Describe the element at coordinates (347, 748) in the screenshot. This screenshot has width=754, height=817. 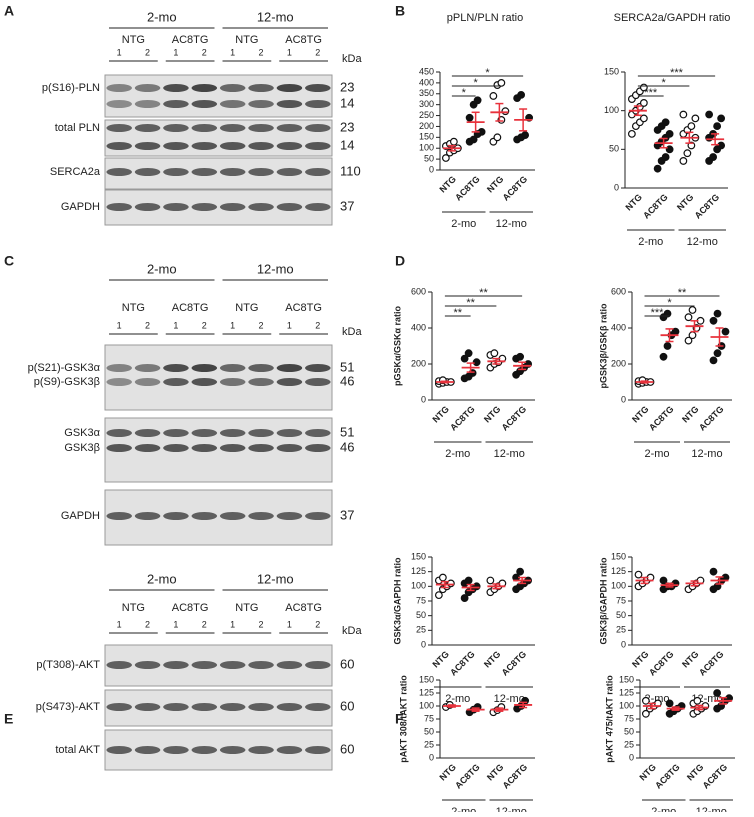
I see `kda-value: 60` at that location.